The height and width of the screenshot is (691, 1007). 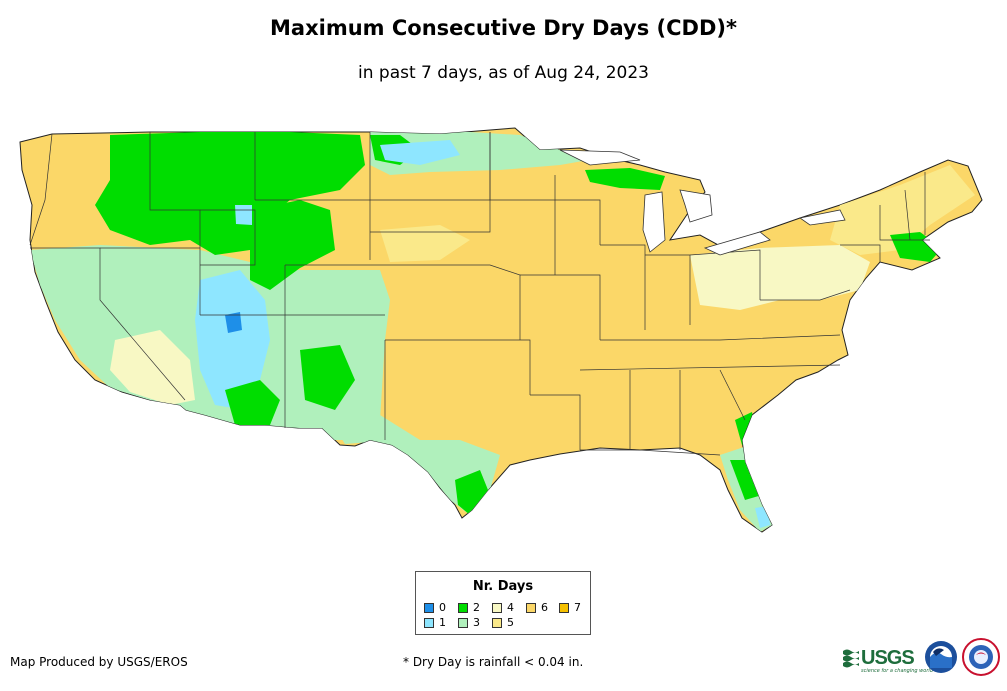 I want to click on legend-item-0: 0, so click(x=435, y=608).